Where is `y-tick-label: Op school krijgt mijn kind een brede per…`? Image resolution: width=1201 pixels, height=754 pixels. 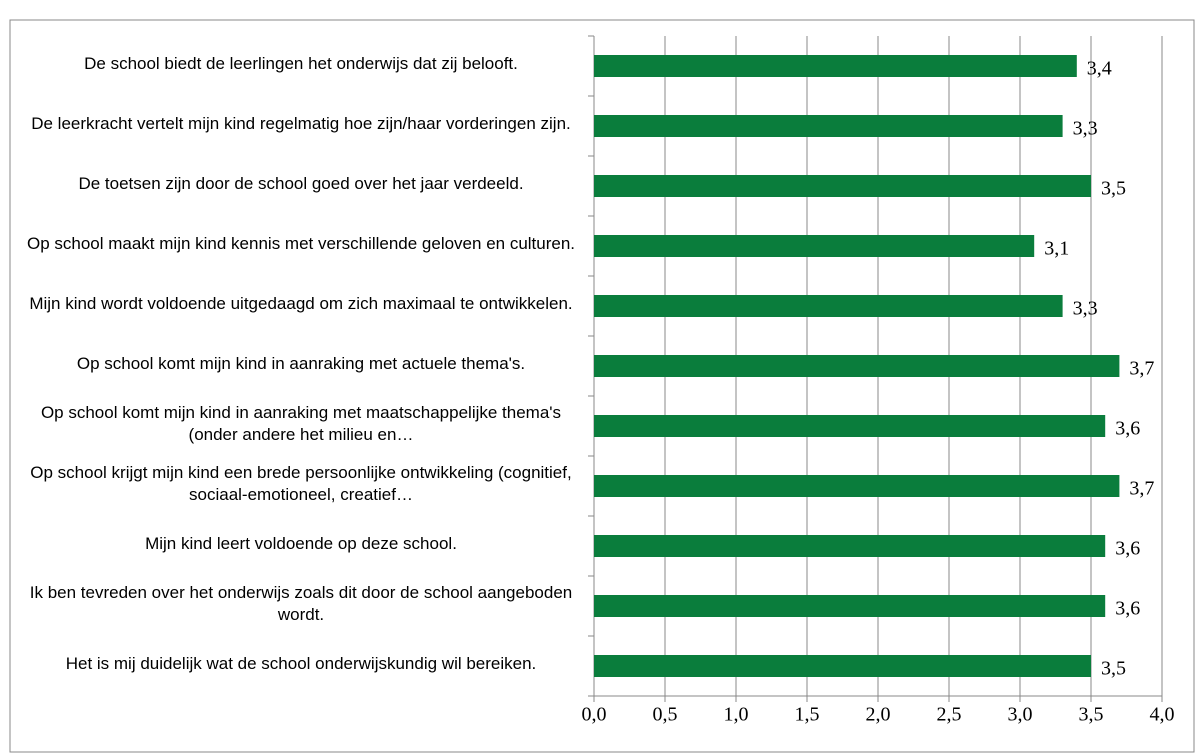
y-tick-label: Op school krijgt mijn kind een brede per… is located at coordinates (301, 483).